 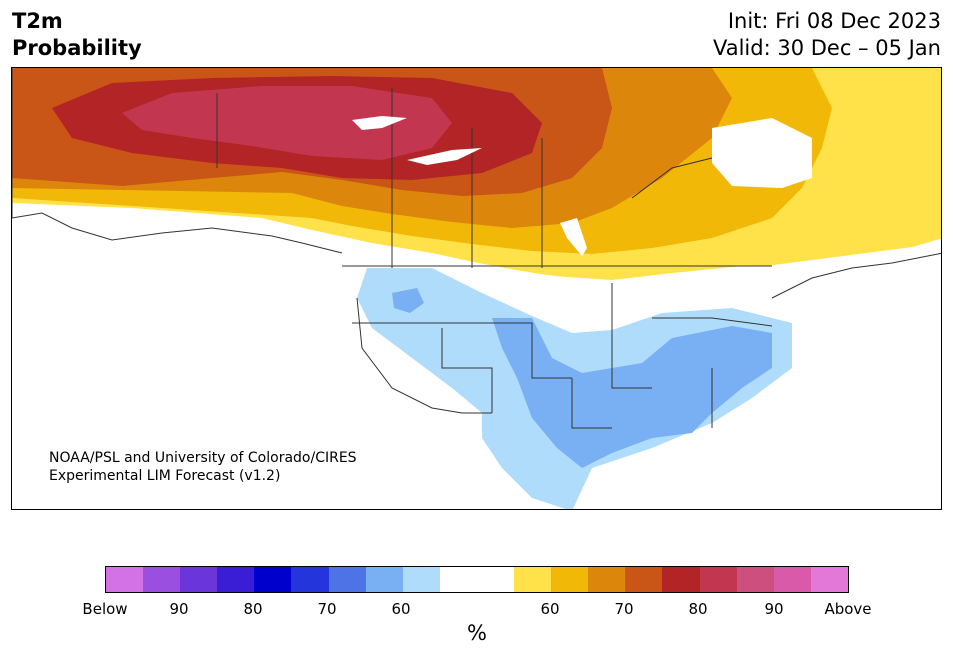 What do you see at coordinates (401, 609) in the screenshot?
I see `tick-below-60: 60` at bounding box center [401, 609].